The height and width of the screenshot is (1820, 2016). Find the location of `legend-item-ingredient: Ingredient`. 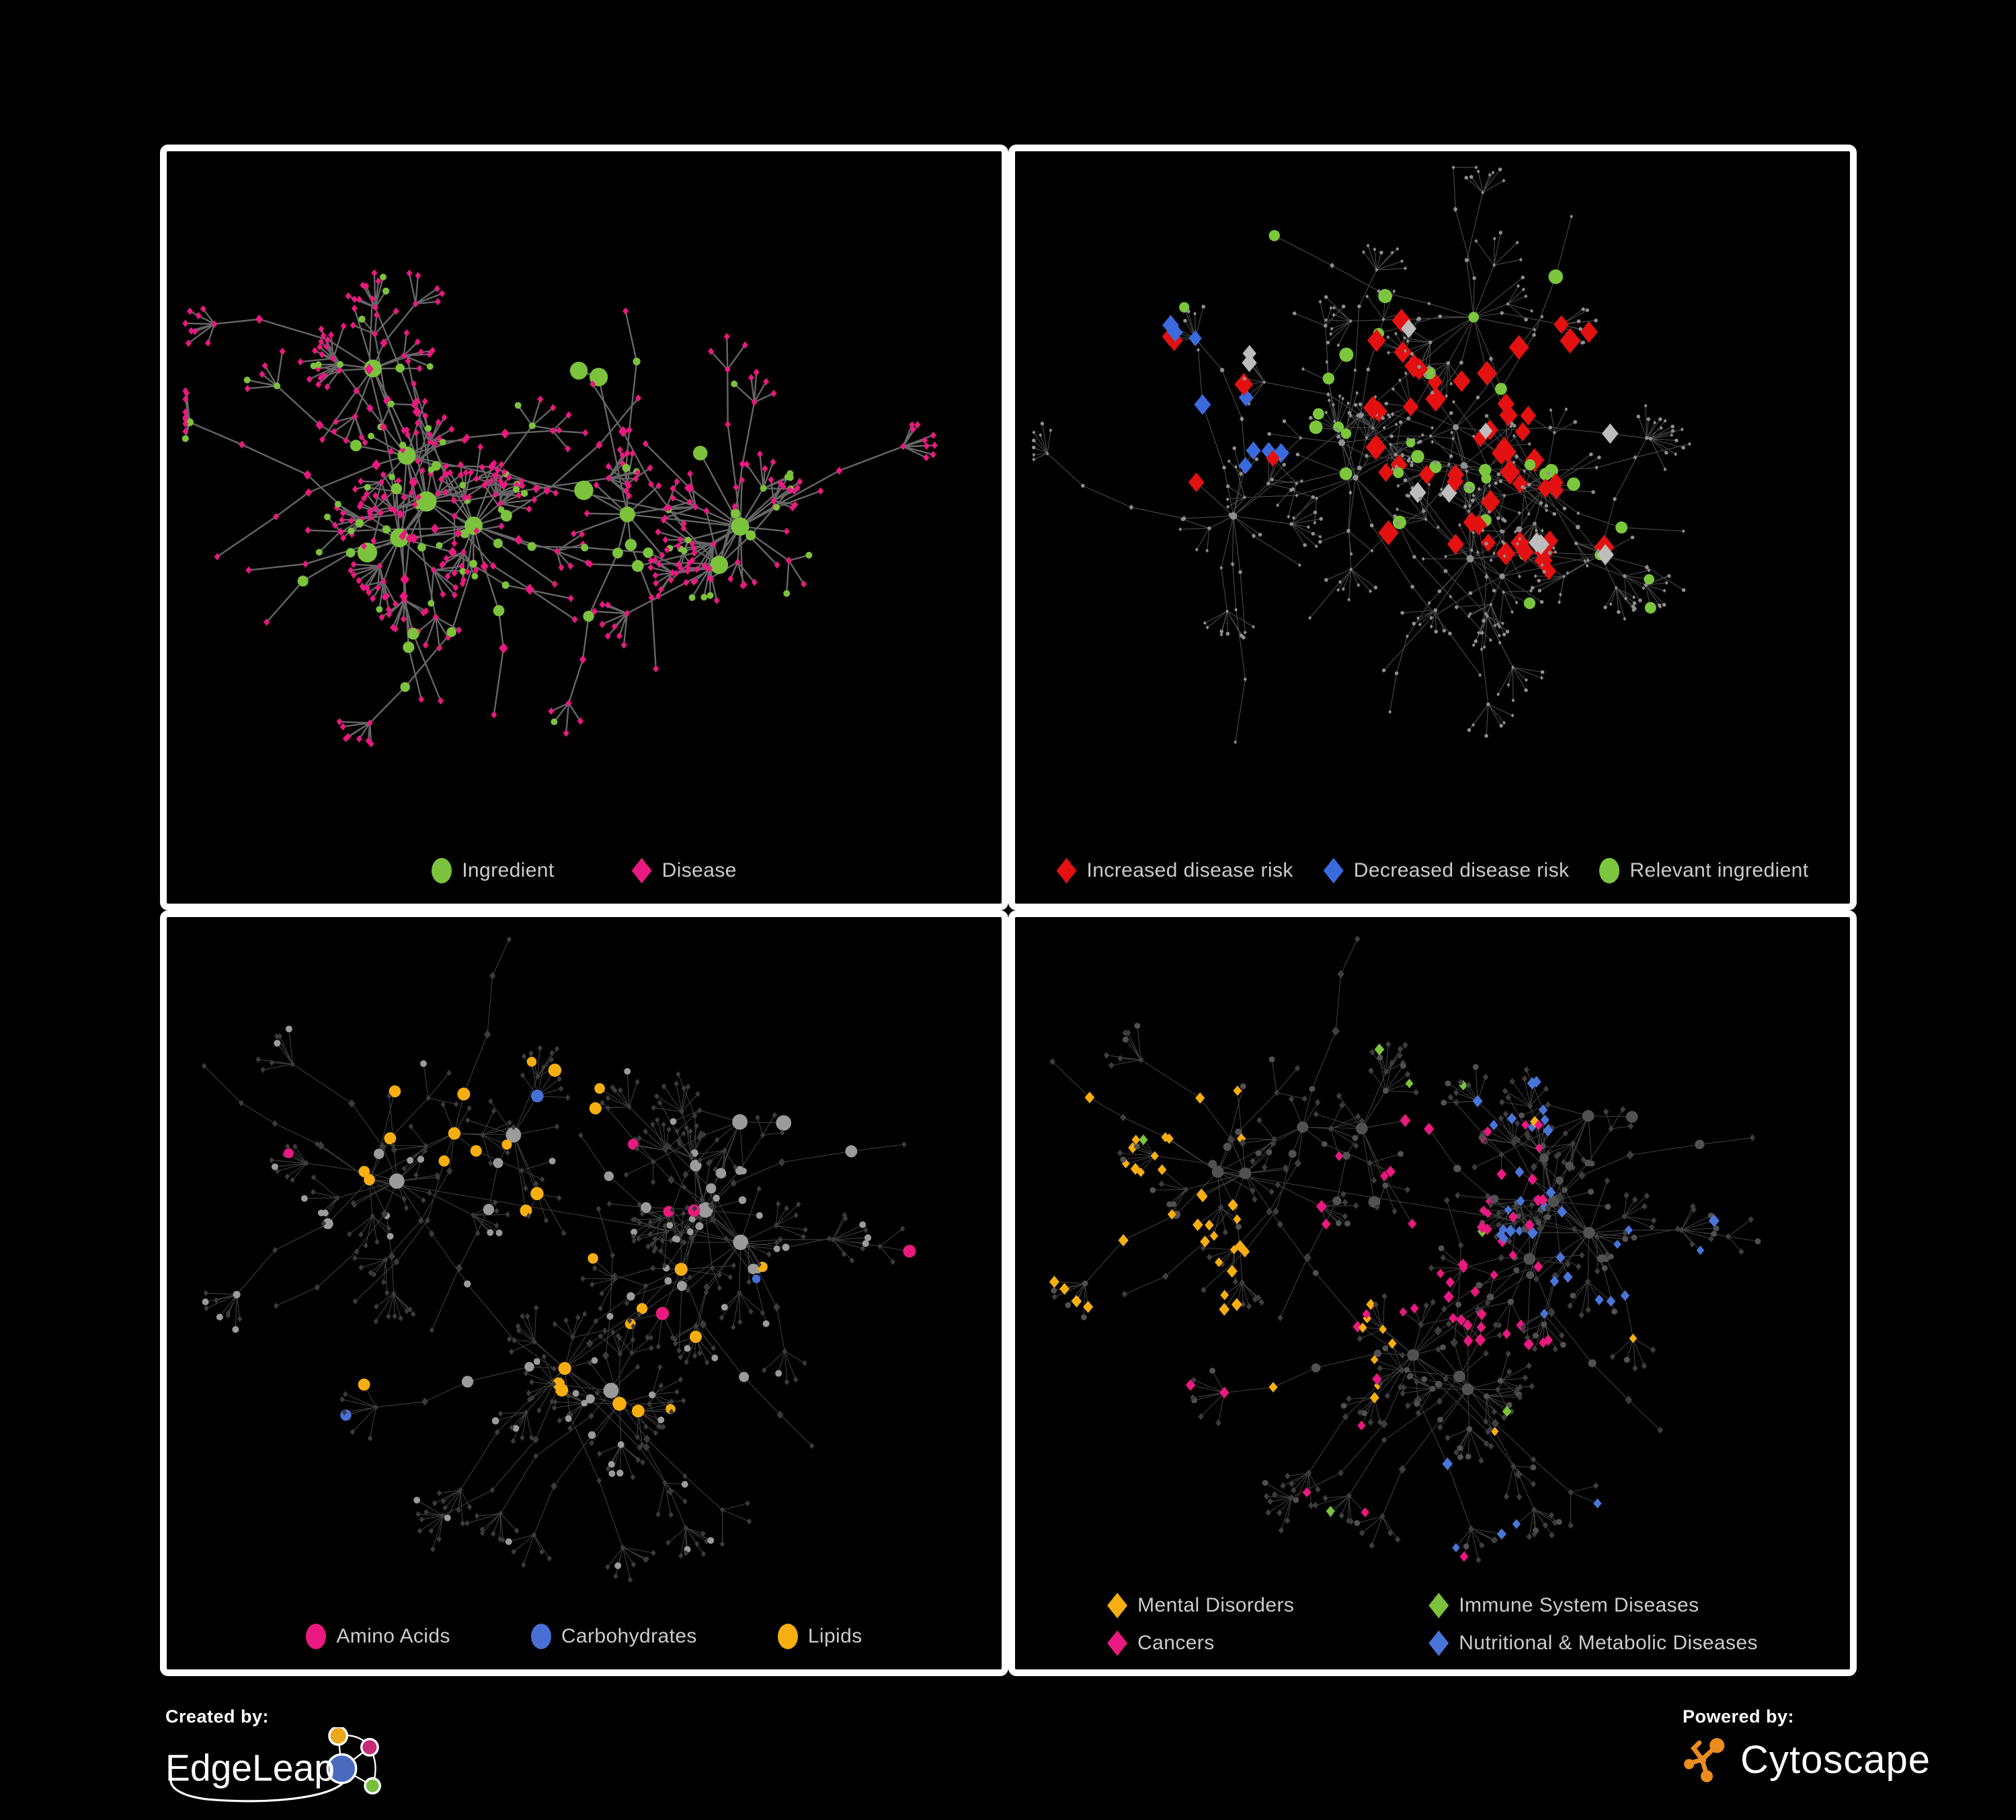

legend-item-ingredient: Ingredient is located at coordinates (493, 870).